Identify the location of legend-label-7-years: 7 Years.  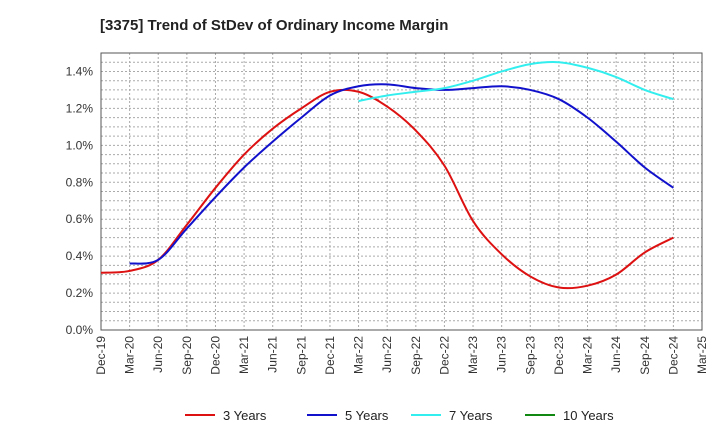
(471, 415).